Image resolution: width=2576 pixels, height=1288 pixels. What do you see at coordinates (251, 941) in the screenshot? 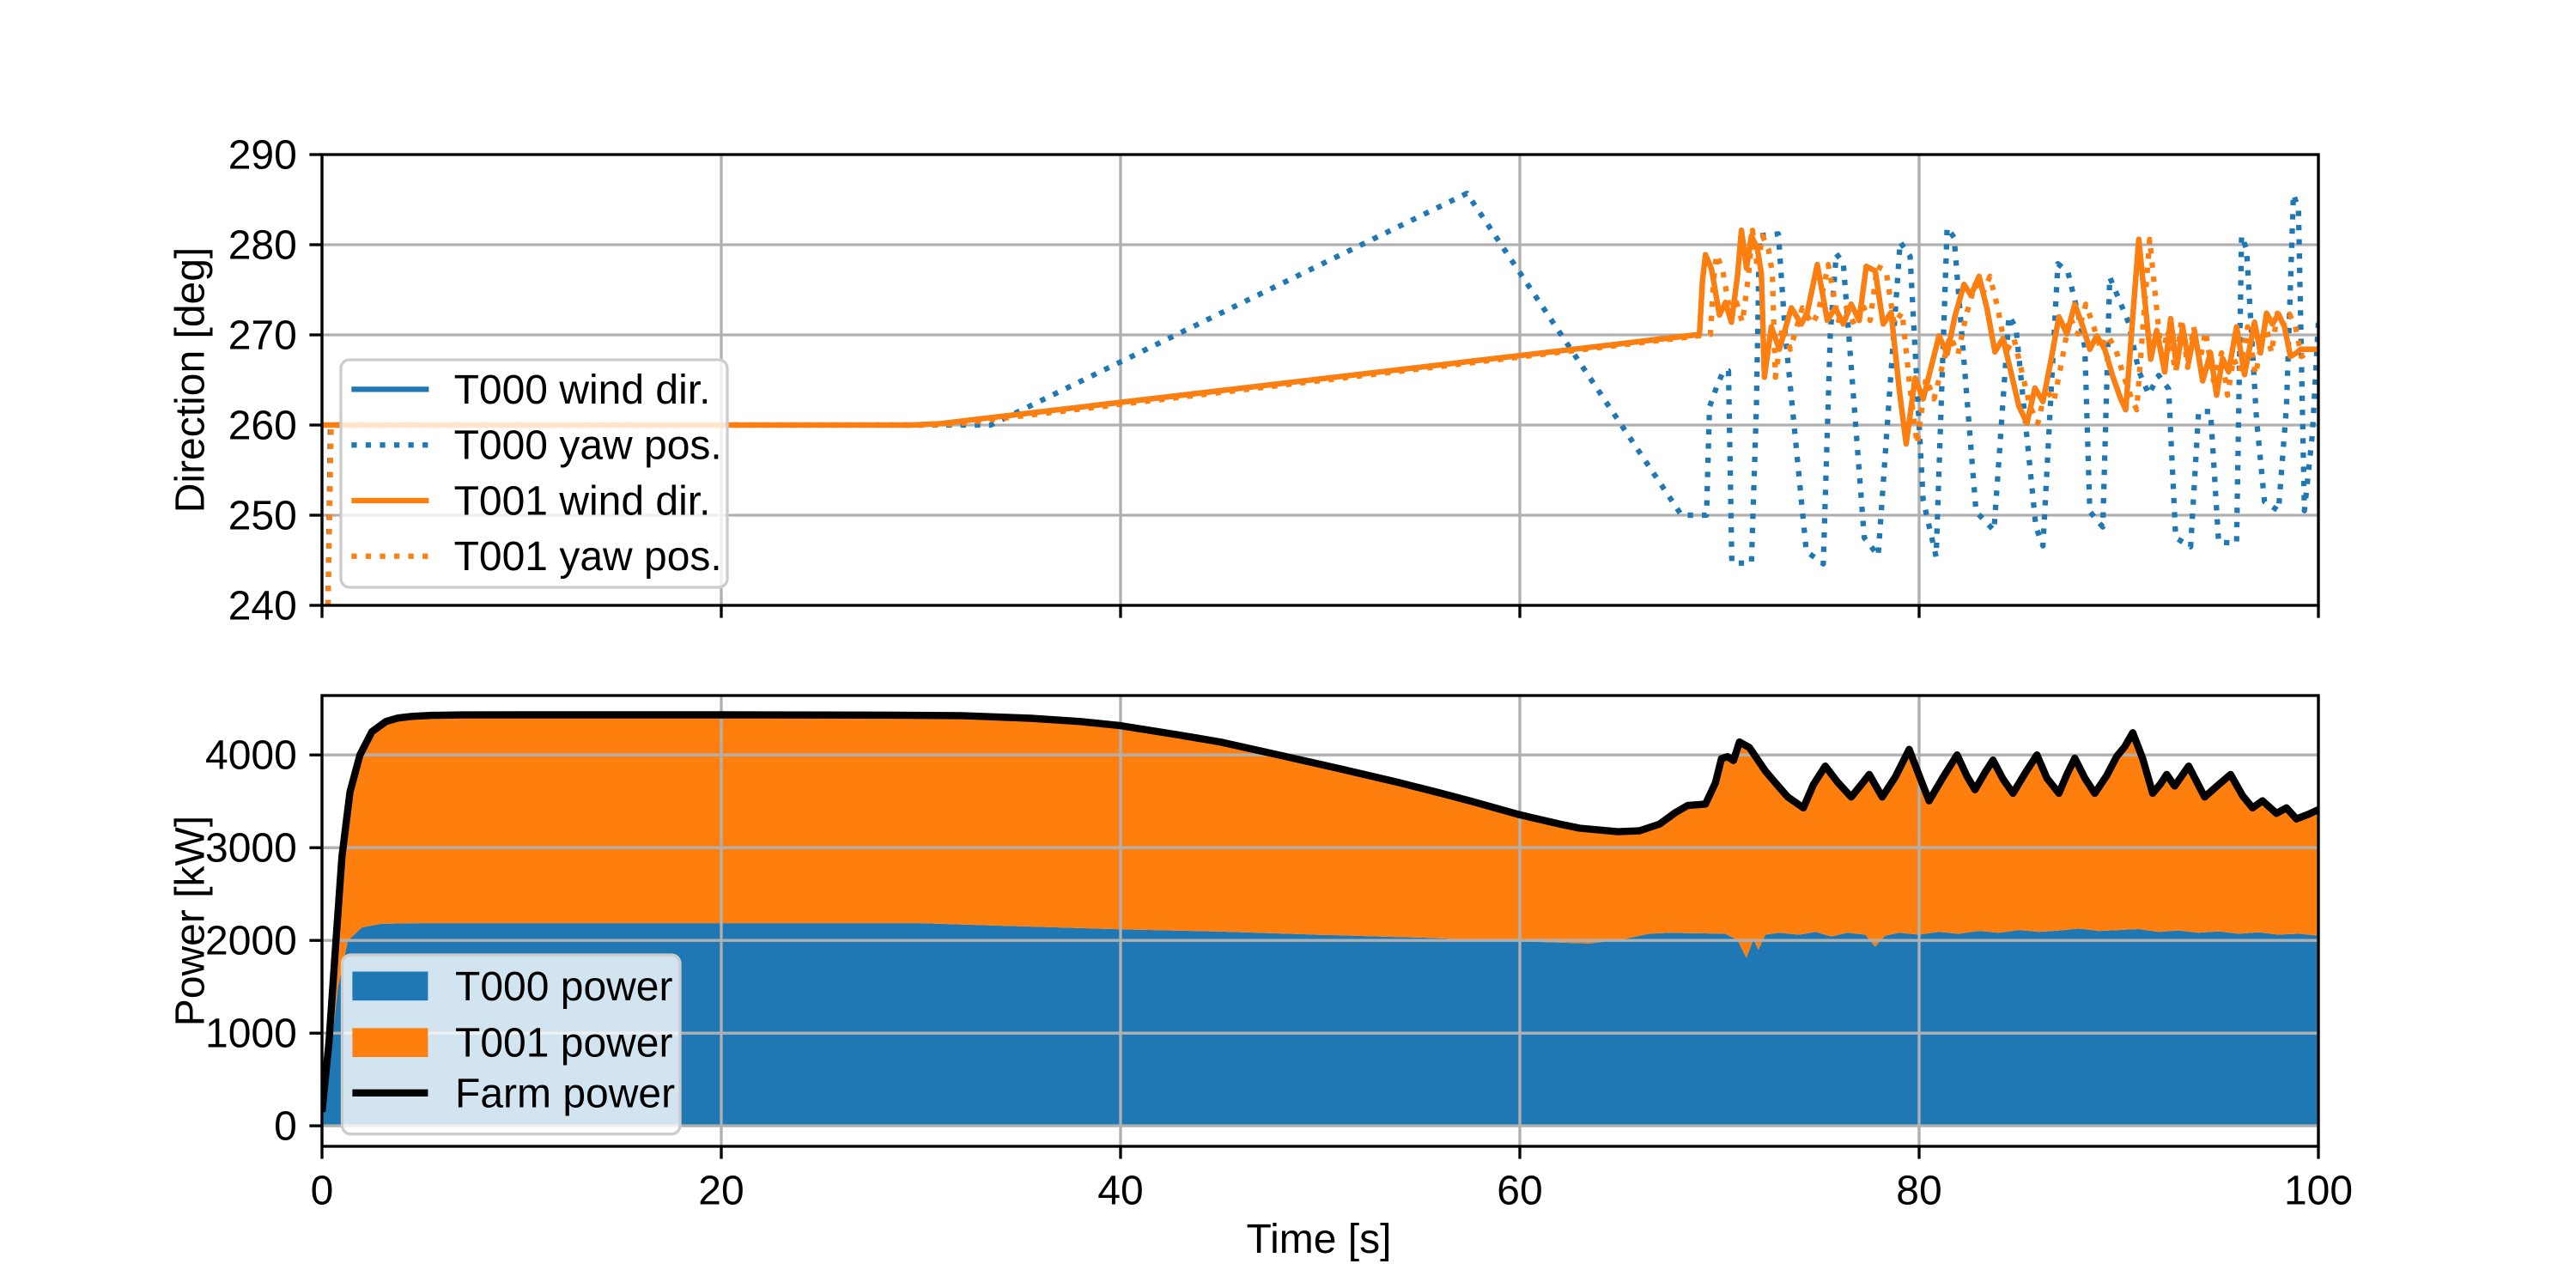
I see `svg-text: 2000` at bounding box center [251, 941].